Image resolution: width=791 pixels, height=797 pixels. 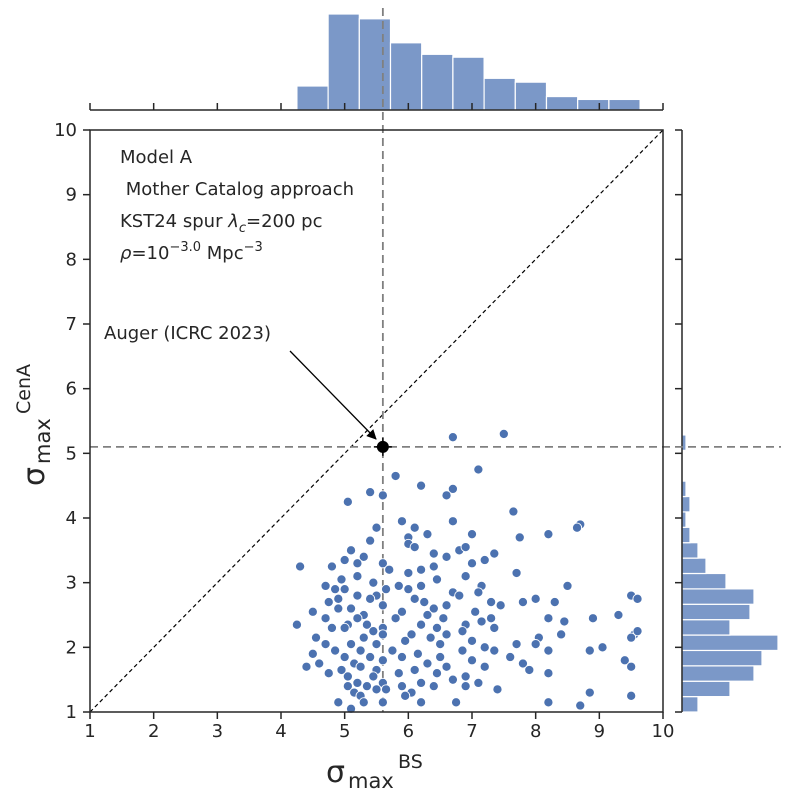 I want to click on y-axis-ticks: 1 2 3 4 5 6 7 8 9 10, so click(x=72, y=421).